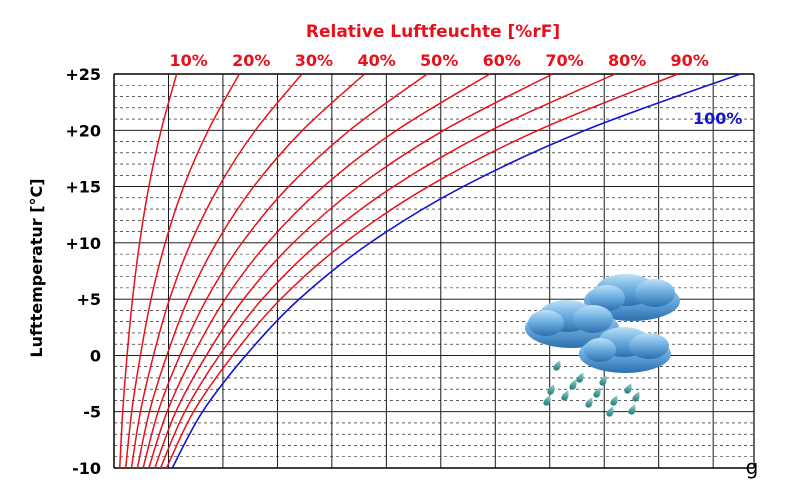 This screenshot has width=800, height=504. What do you see at coordinates (36, 267) in the screenshot?
I see `y-axis-label: Lufttemperatur [°C]` at bounding box center [36, 267].